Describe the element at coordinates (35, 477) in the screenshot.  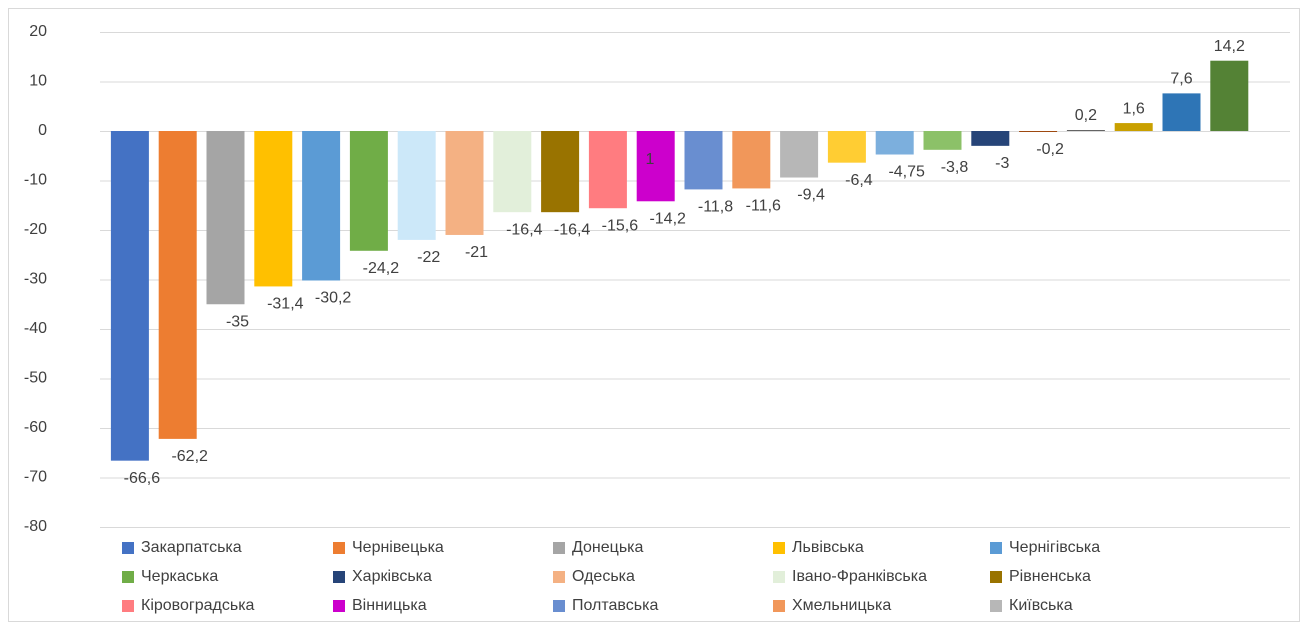
I see `y-tick-label: -70` at that location.